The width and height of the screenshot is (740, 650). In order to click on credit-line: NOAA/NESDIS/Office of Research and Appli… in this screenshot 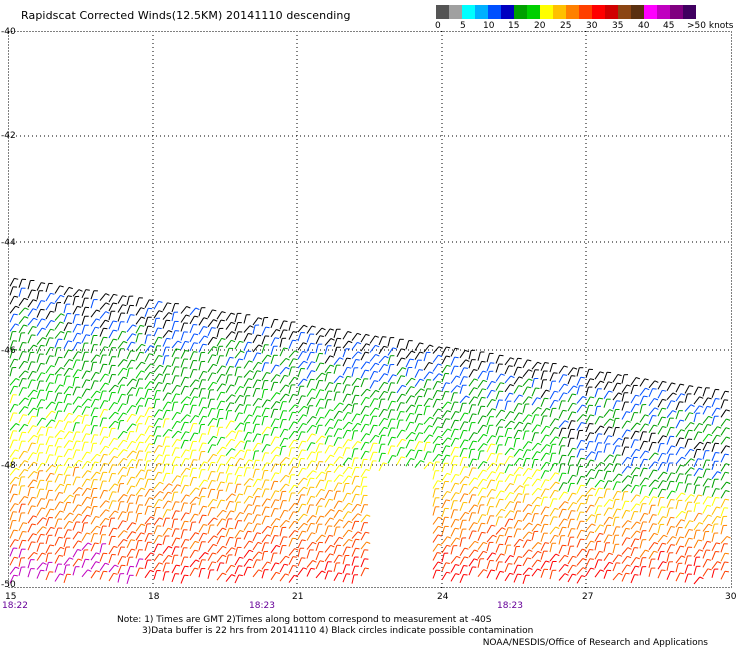, I will do `click(595, 643)`.